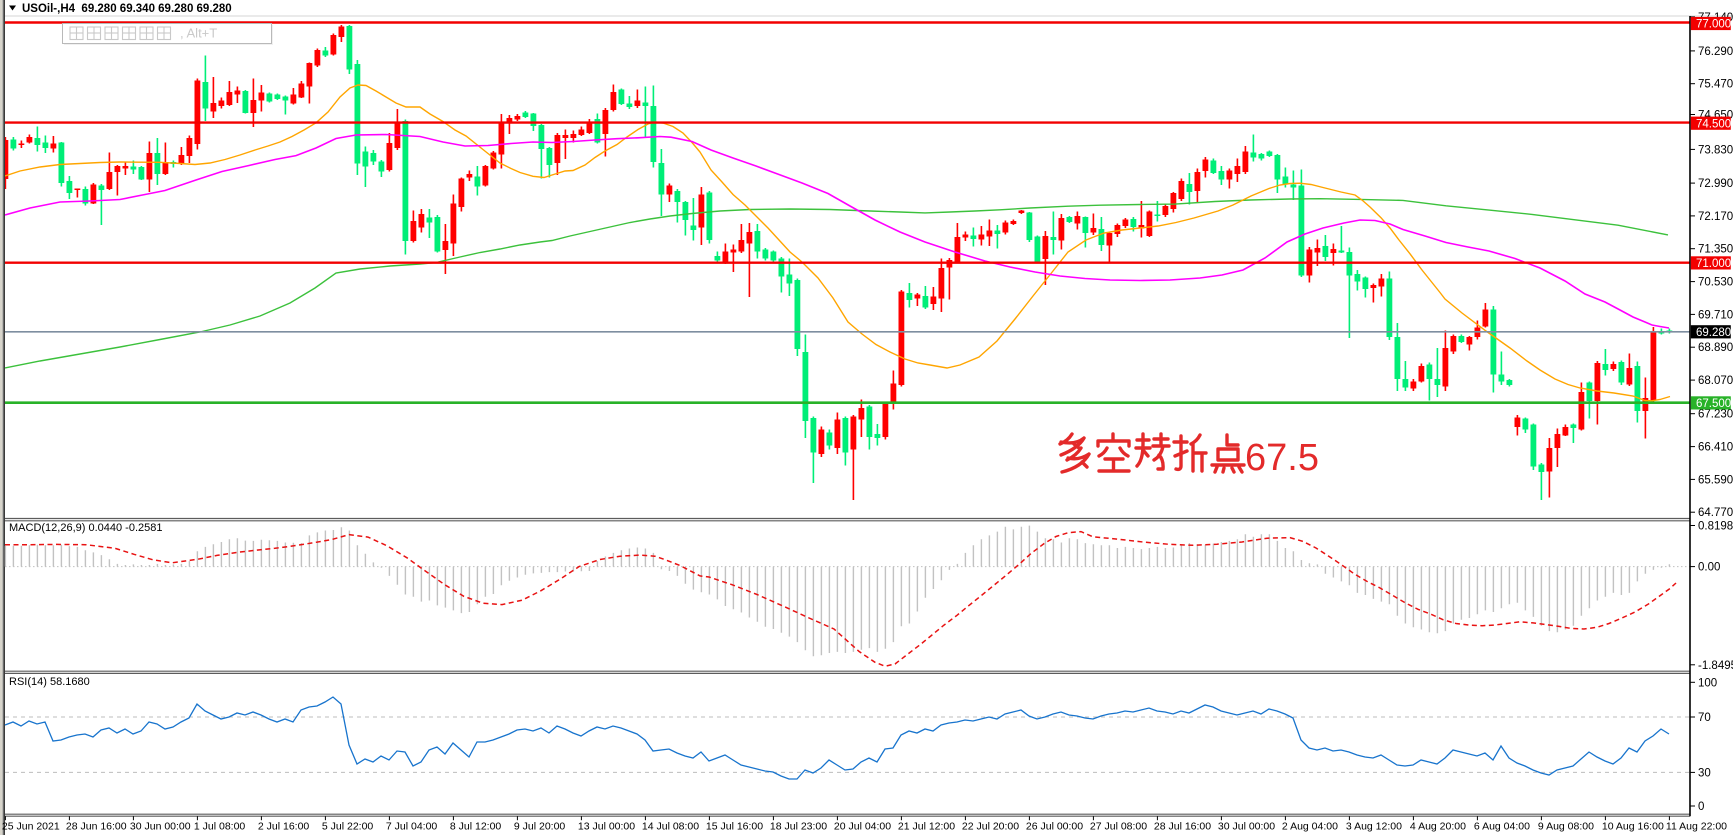  What do you see at coordinates (1715, 448) in the screenshot?
I see `svg-text: 66.410` at bounding box center [1715, 448].